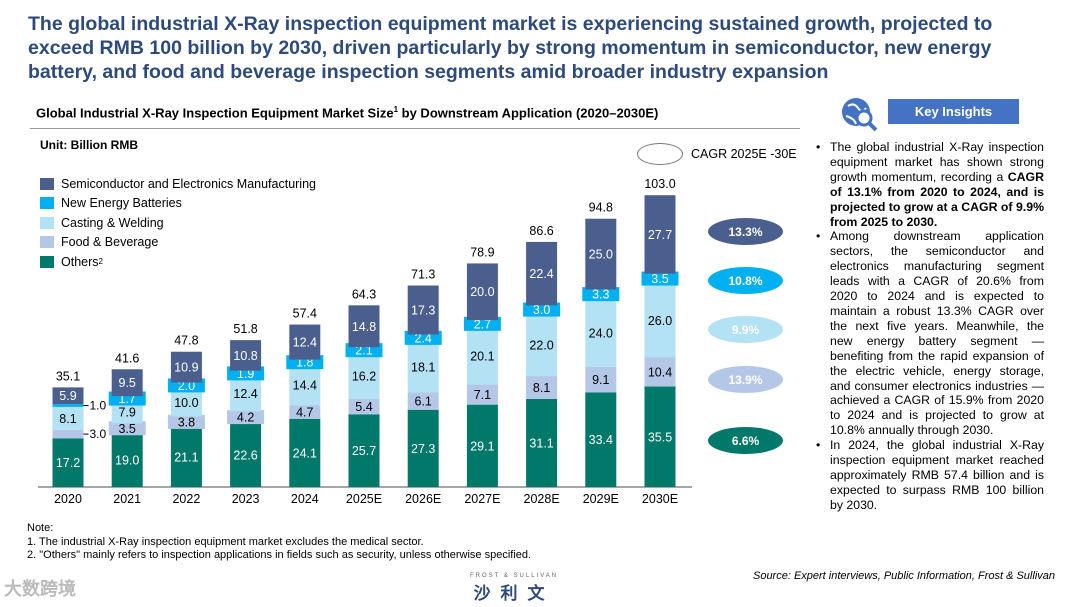 The height and width of the screenshot is (607, 1080). Describe the element at coordinates (601, 499) in the screenshot. I see `x-tick-label: 2029E` at that location.